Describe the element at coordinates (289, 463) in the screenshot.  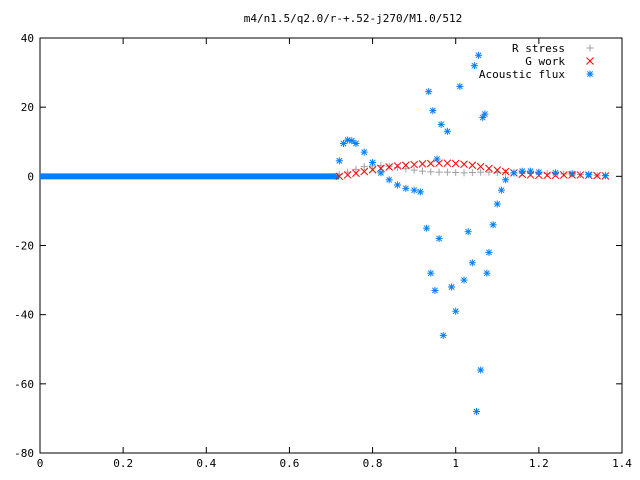
I see `x-tick-label: 0.6` at that location.